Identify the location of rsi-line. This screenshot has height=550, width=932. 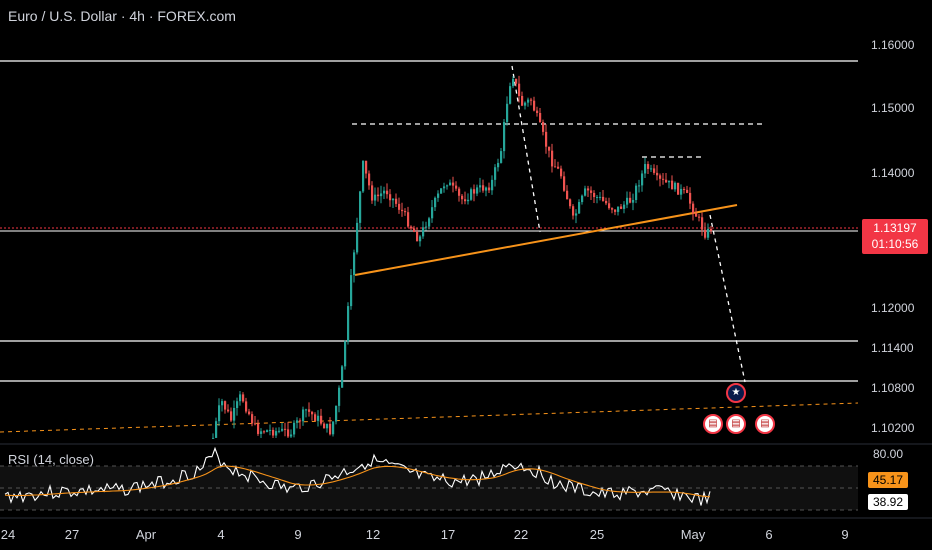
(357, 476).